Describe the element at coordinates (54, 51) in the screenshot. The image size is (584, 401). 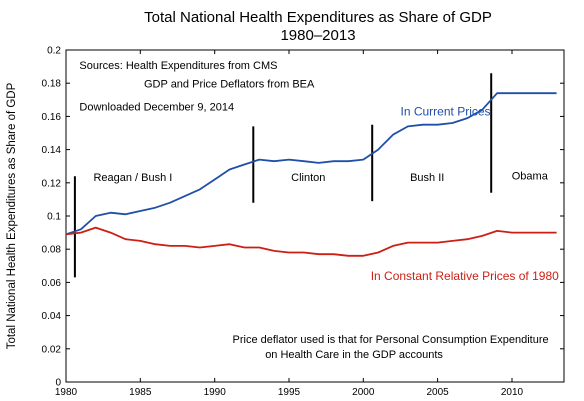
I see `y-tick-label: 0.2` at that location.